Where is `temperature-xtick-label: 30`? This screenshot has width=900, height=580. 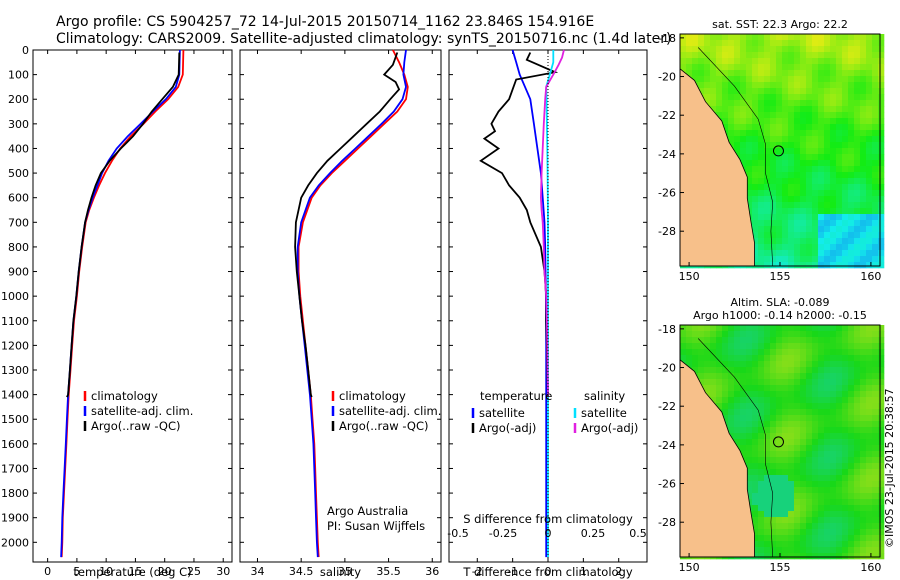
temperature-xtick-label: 30 is located at coordinates (223, 571).